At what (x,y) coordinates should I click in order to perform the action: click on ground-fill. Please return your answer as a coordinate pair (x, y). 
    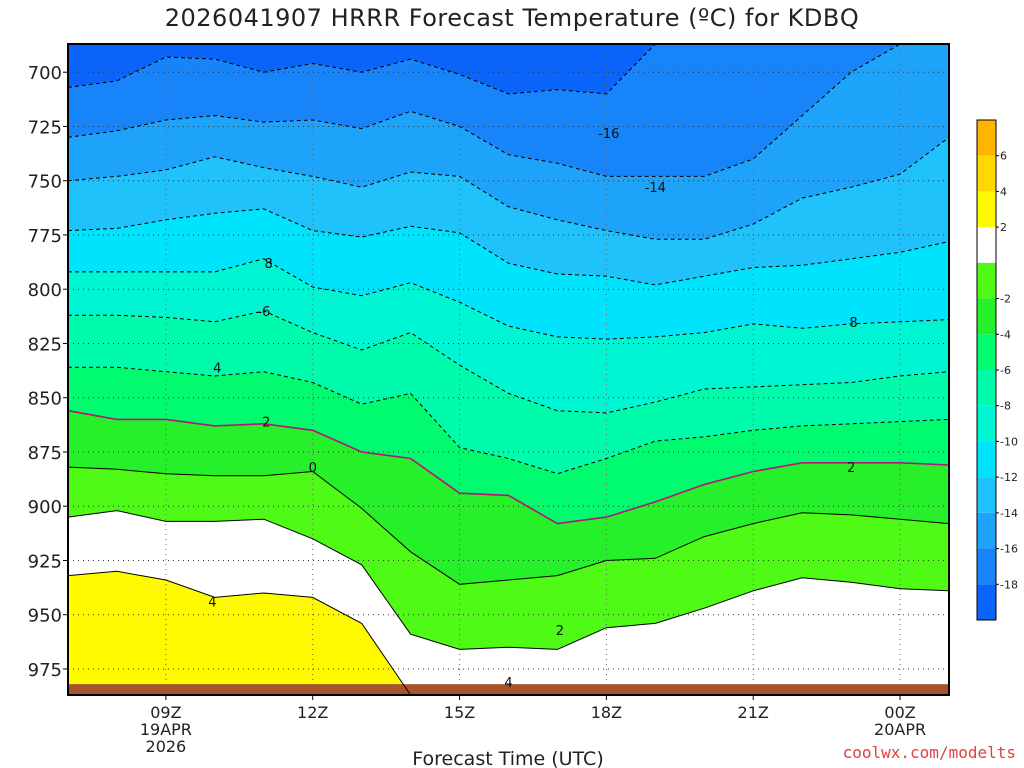
    Looking at the image, I should click on (508, 689).